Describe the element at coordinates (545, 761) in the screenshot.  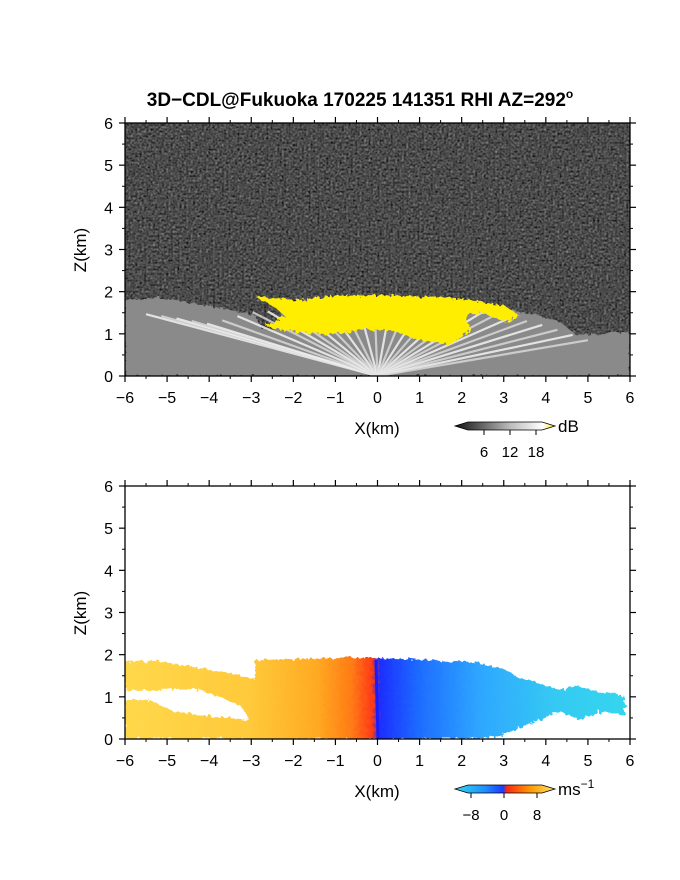
I see `velocity-x-tick-label: 4` at that location.